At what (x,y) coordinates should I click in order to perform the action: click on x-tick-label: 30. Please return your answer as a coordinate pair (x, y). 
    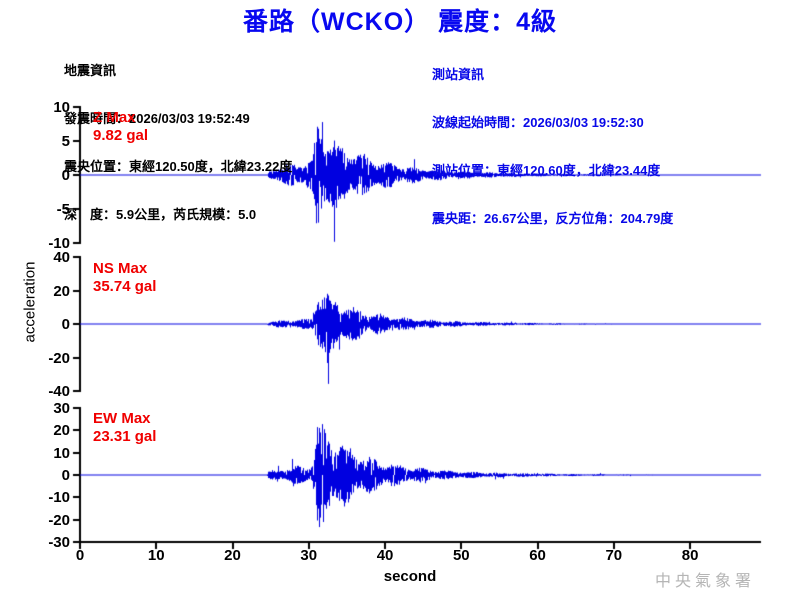
    Looking at the image, I should click on (309, 555).